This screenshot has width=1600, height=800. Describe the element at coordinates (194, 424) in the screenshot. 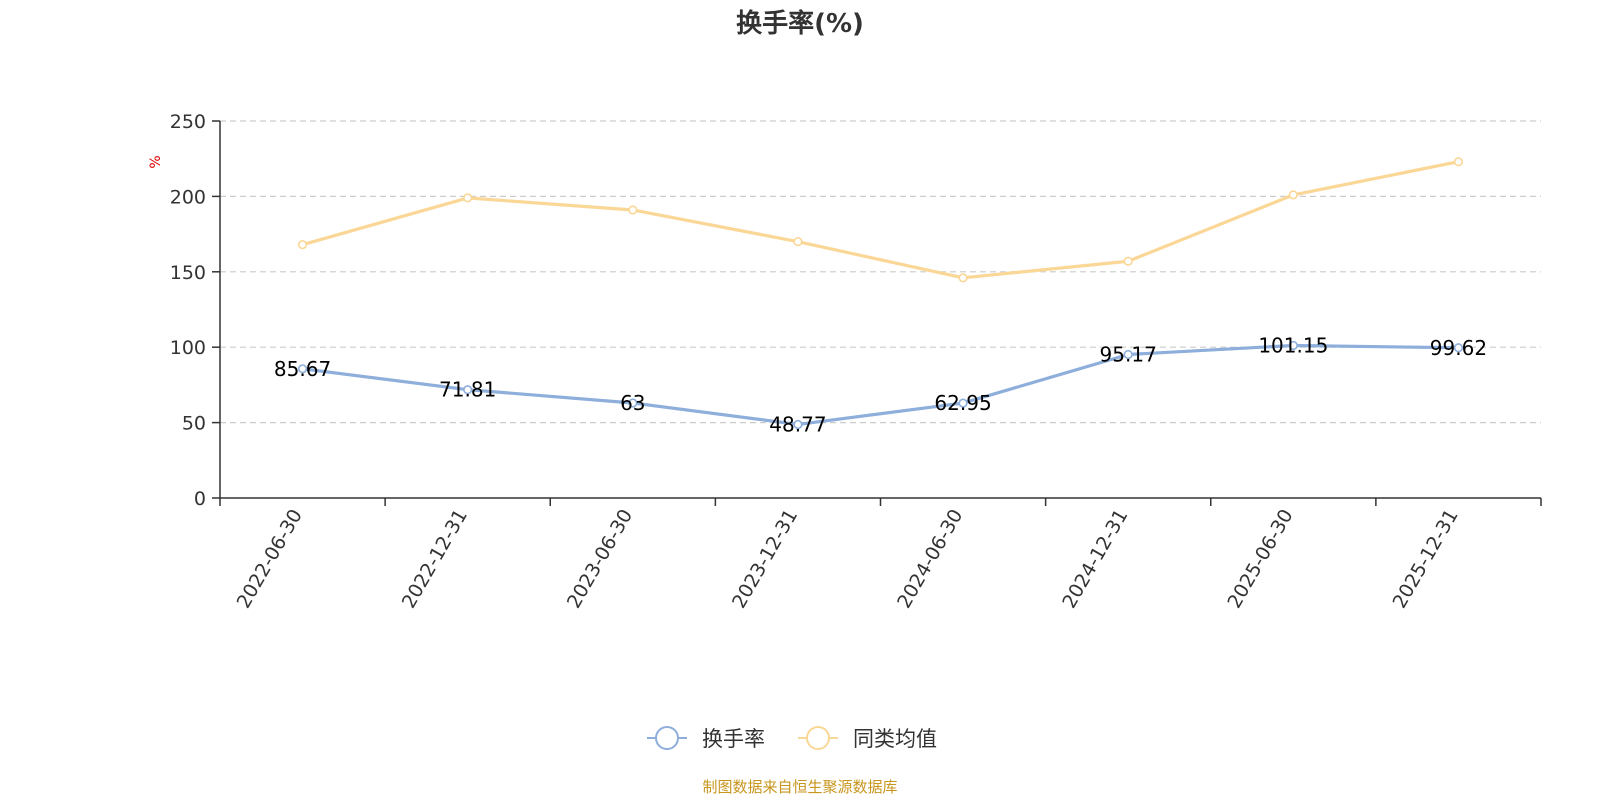

I see `y-tick-label: 50` at that location.